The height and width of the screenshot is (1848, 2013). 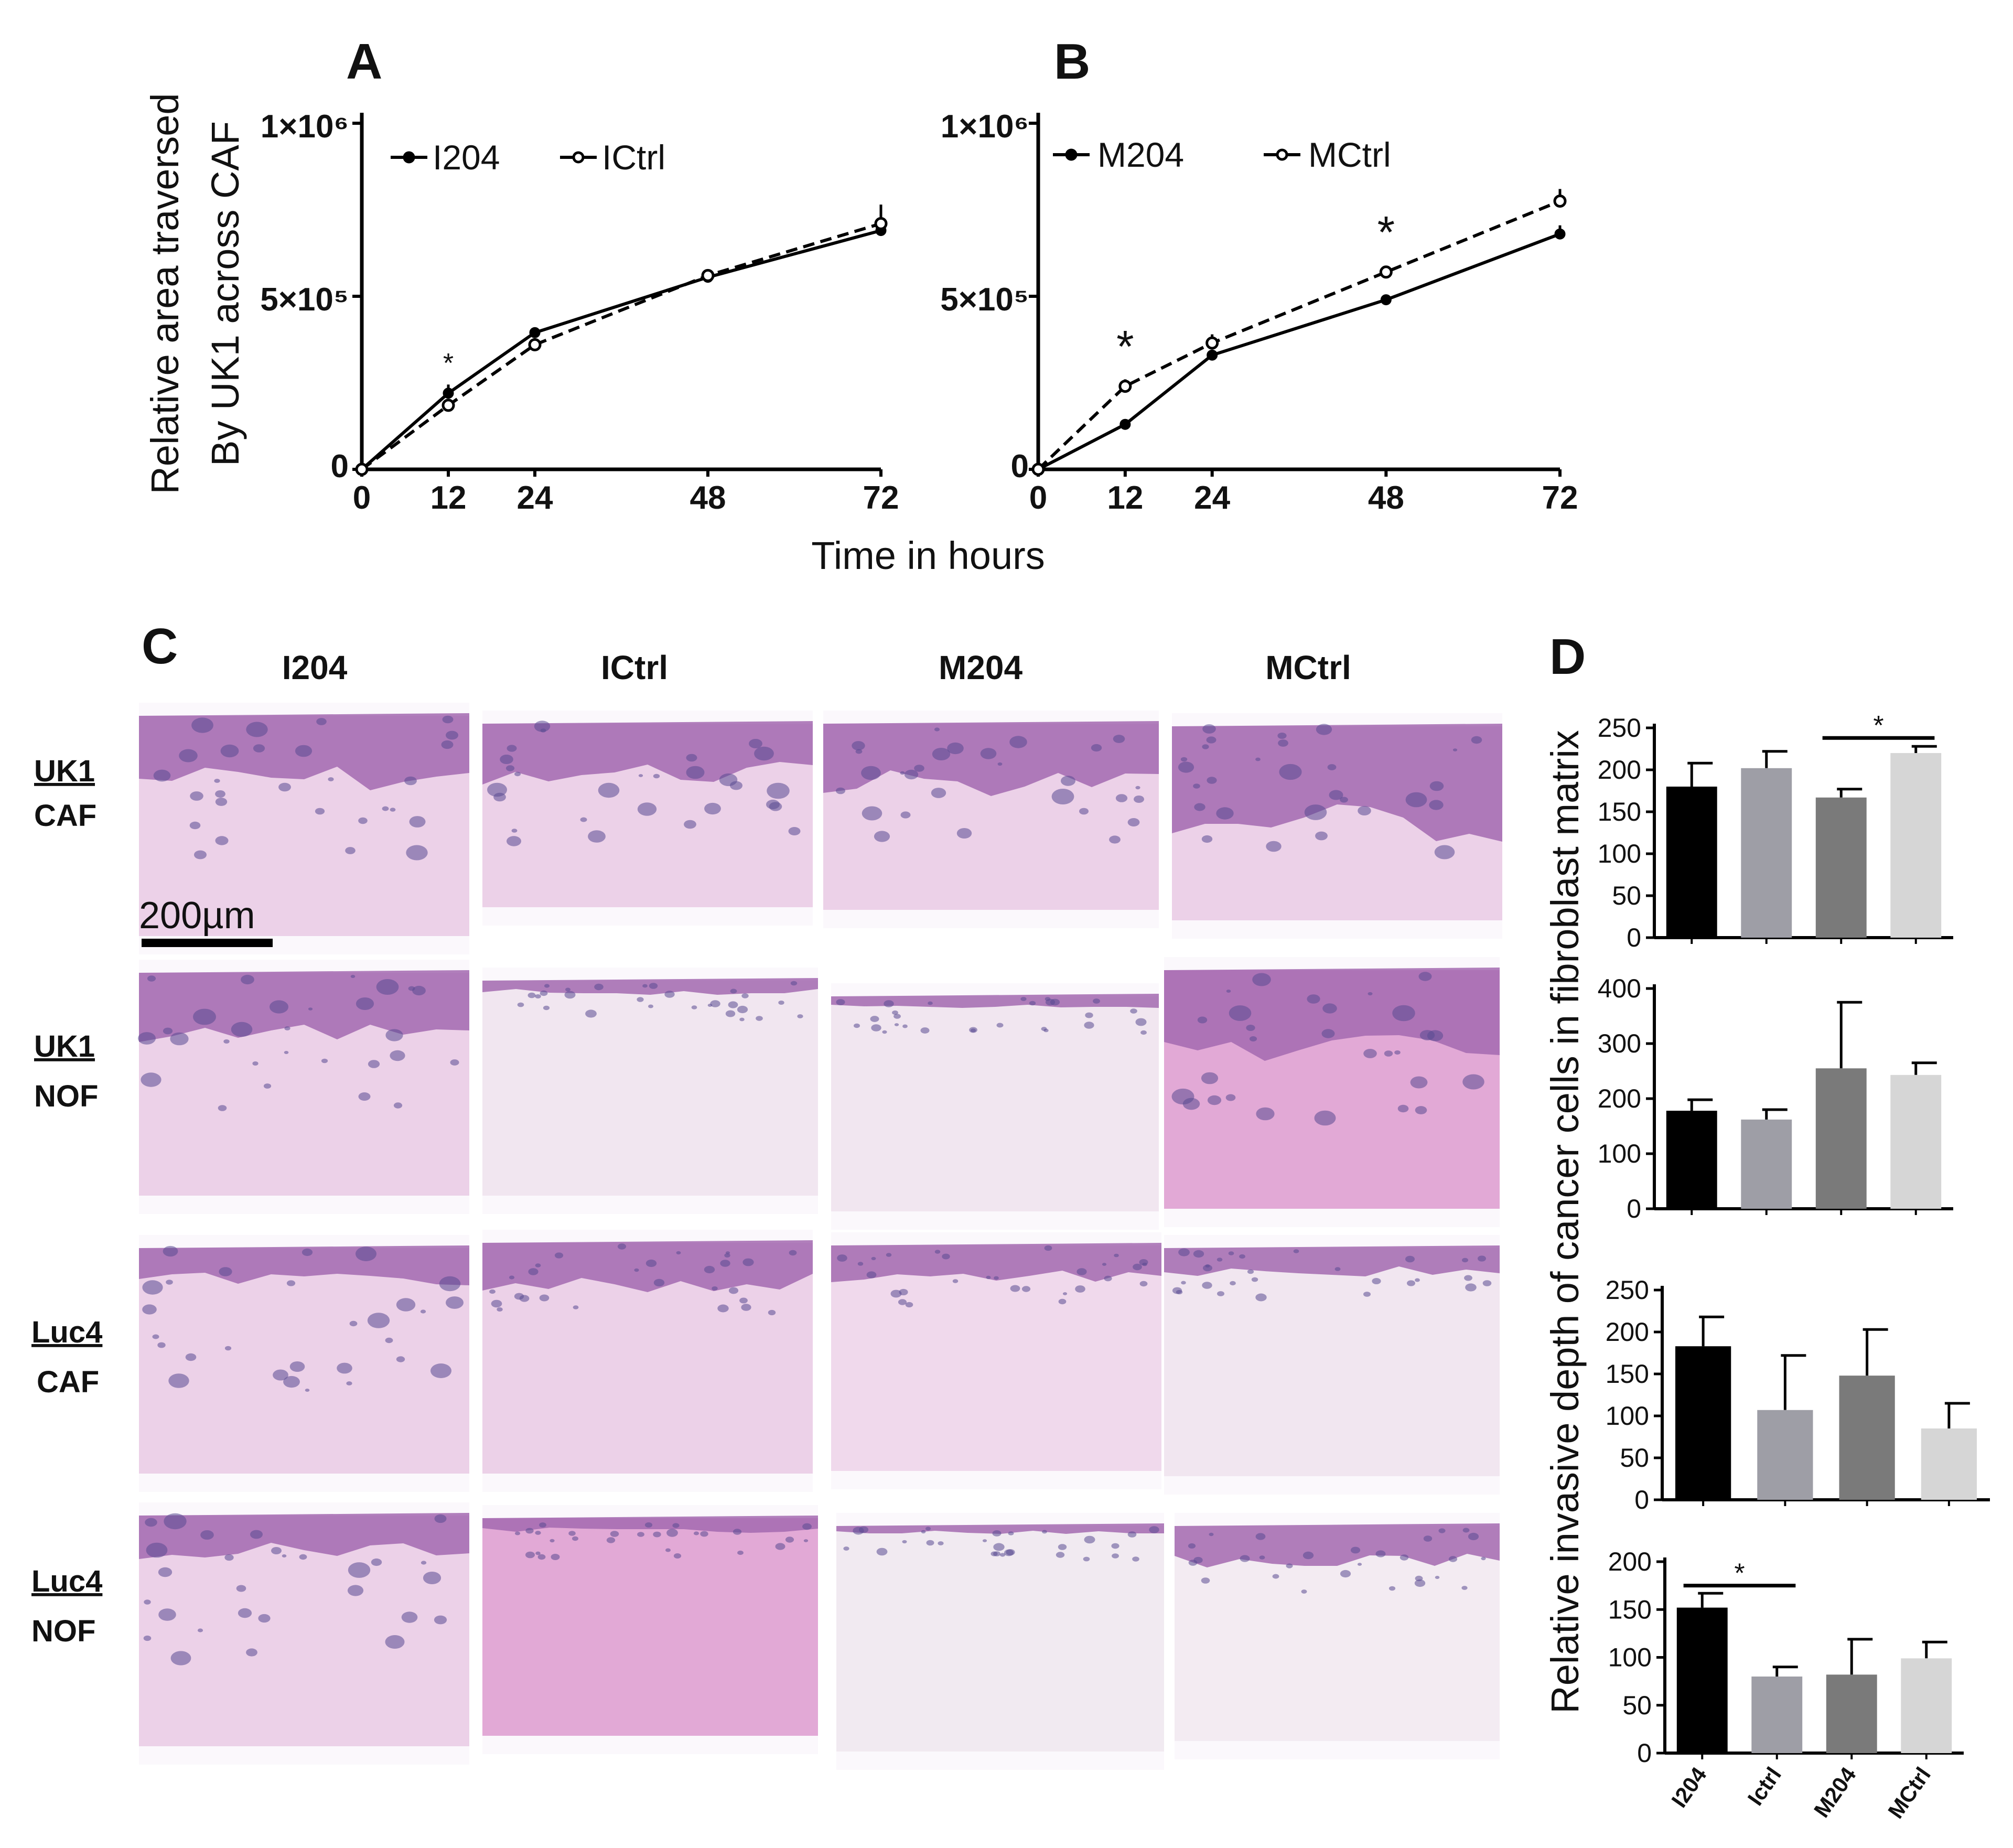 I want to click on bar-D4-mctrl, so click(x=1926, y=1706).